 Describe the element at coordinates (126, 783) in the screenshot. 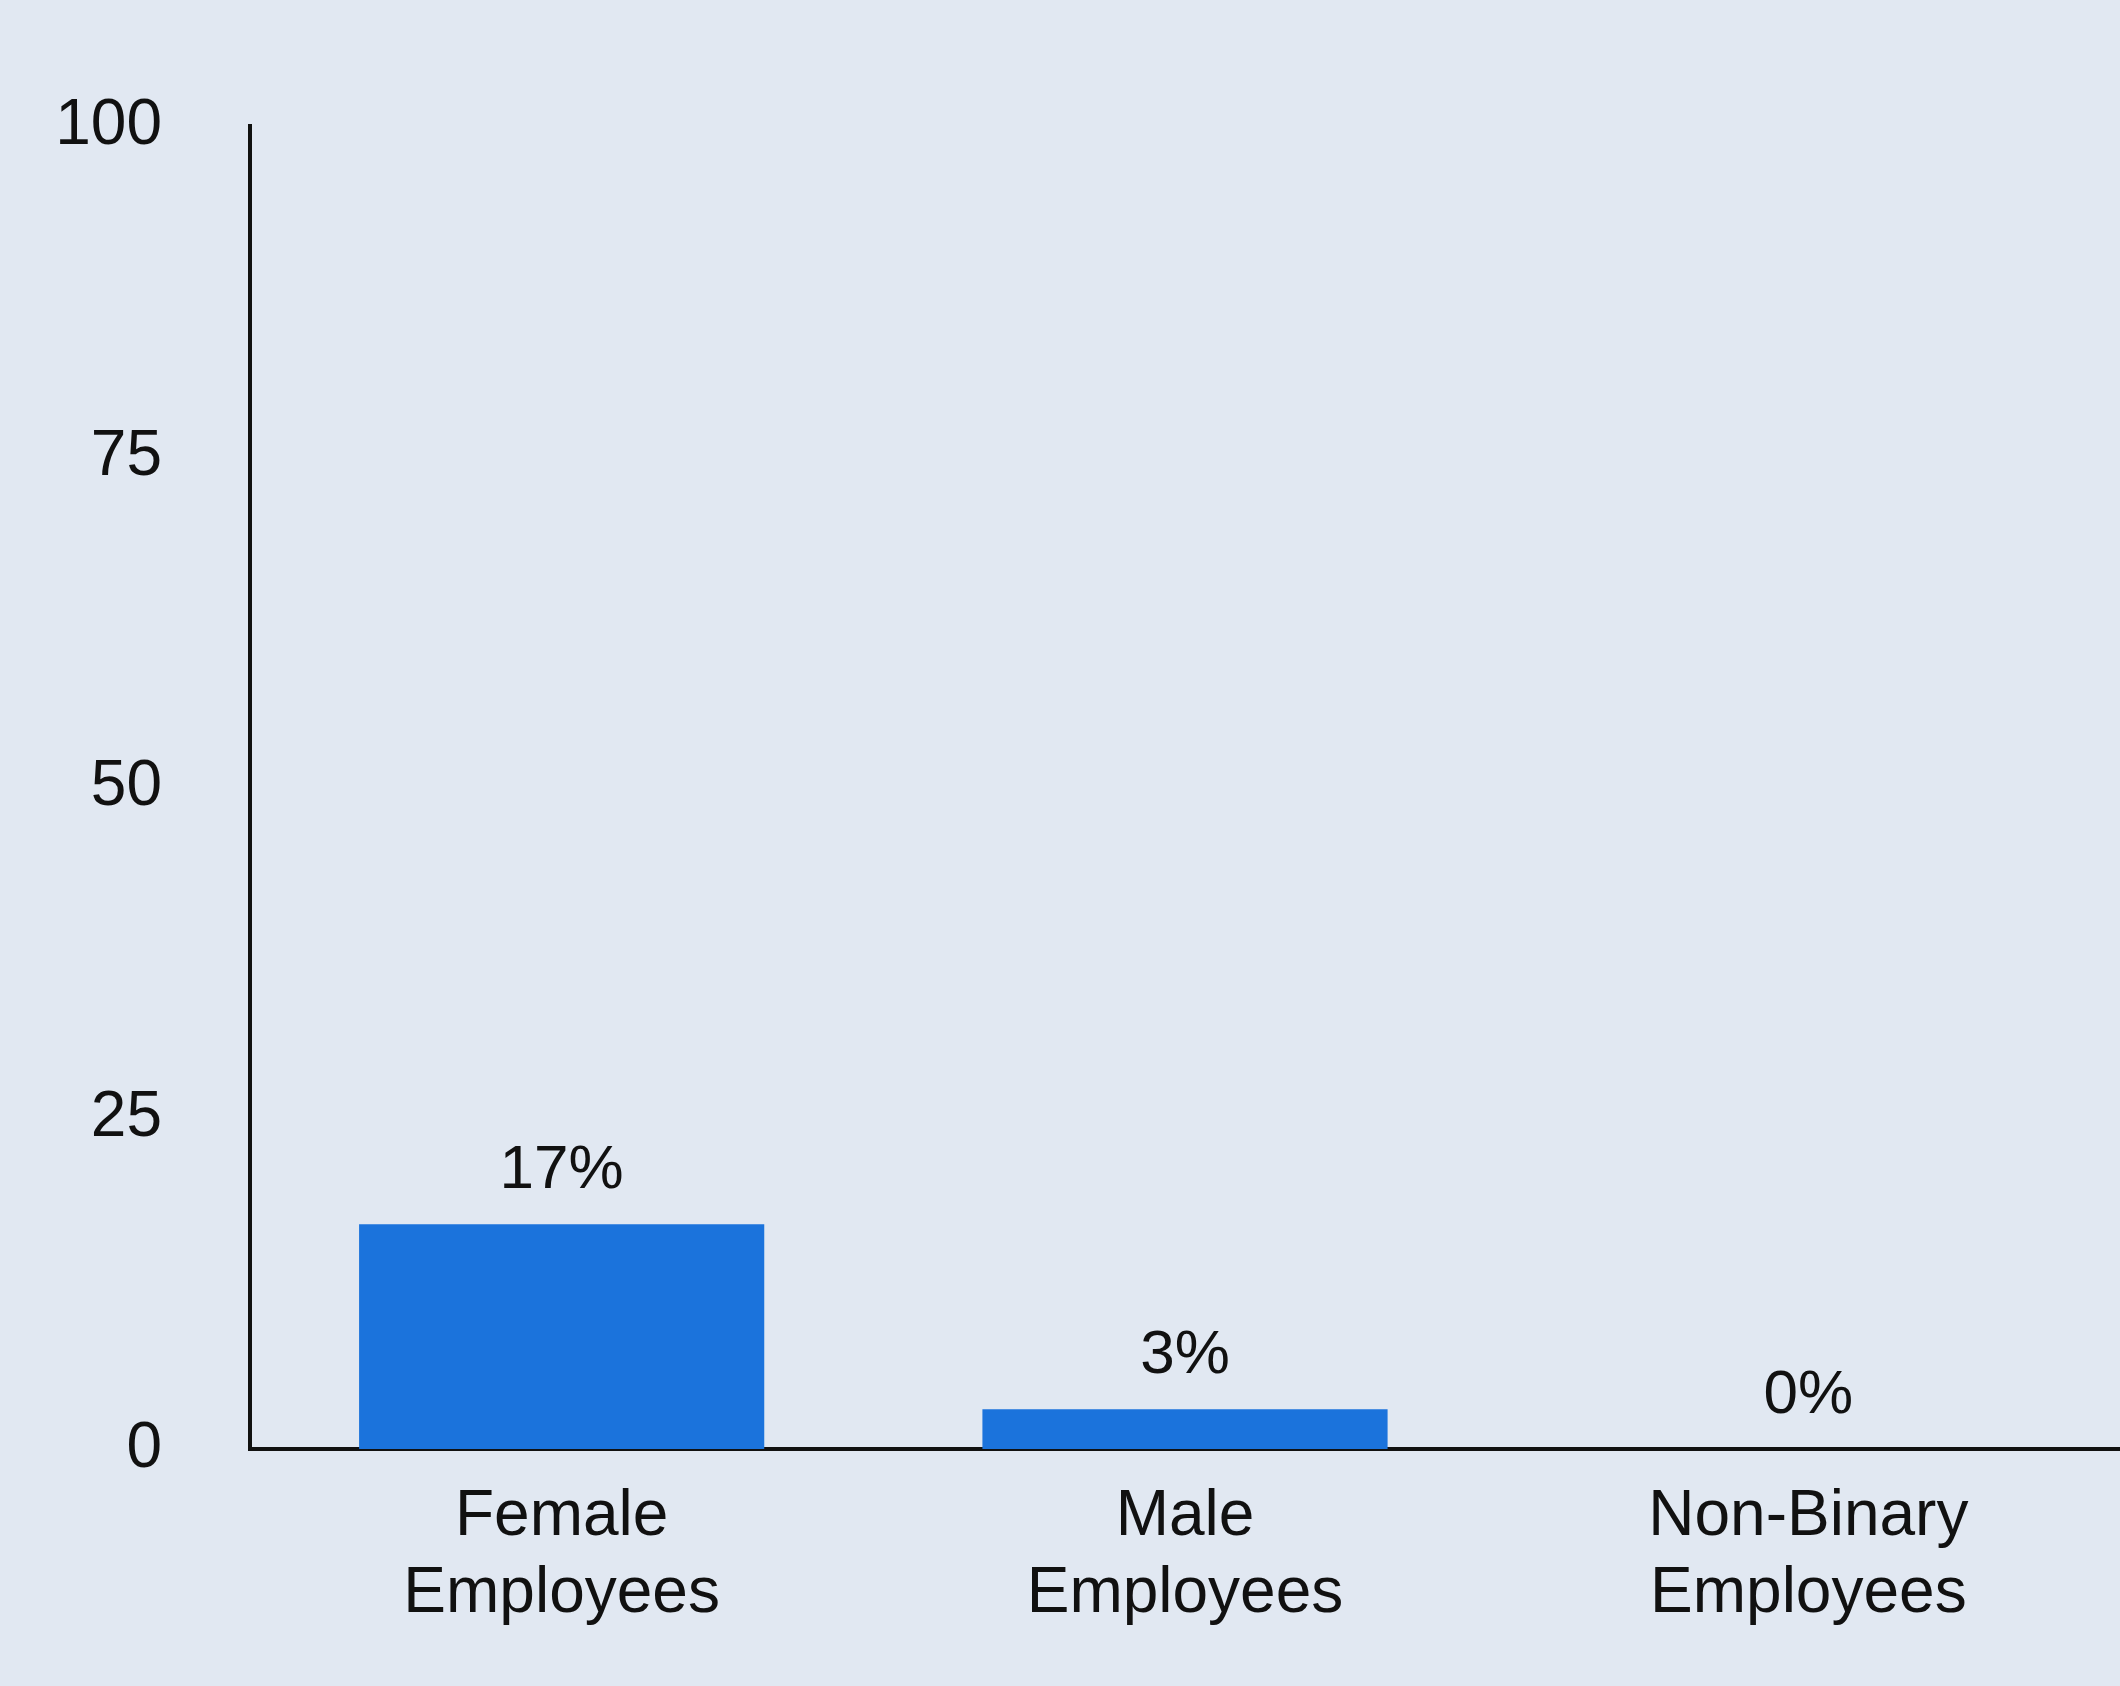

I see `y-tick-label: 50` at that location.